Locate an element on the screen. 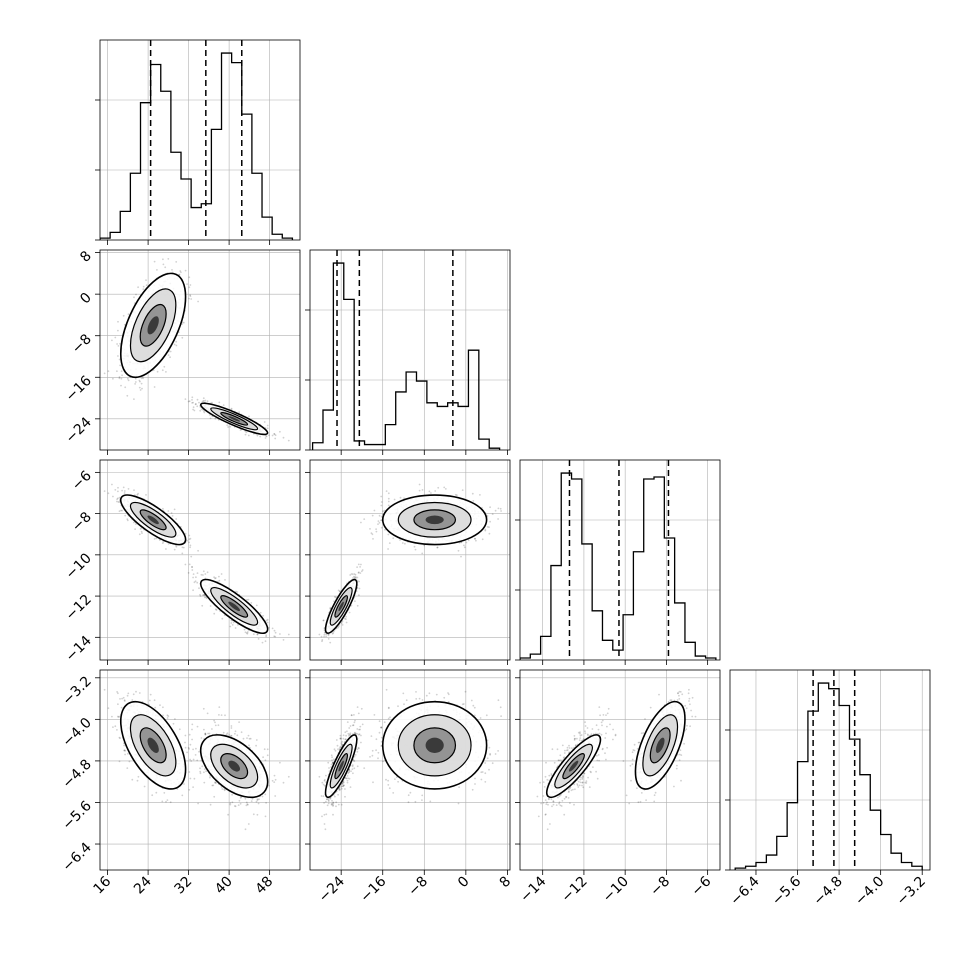  y-tick-label-2-0: −14 is located at coordinates (79, 649).